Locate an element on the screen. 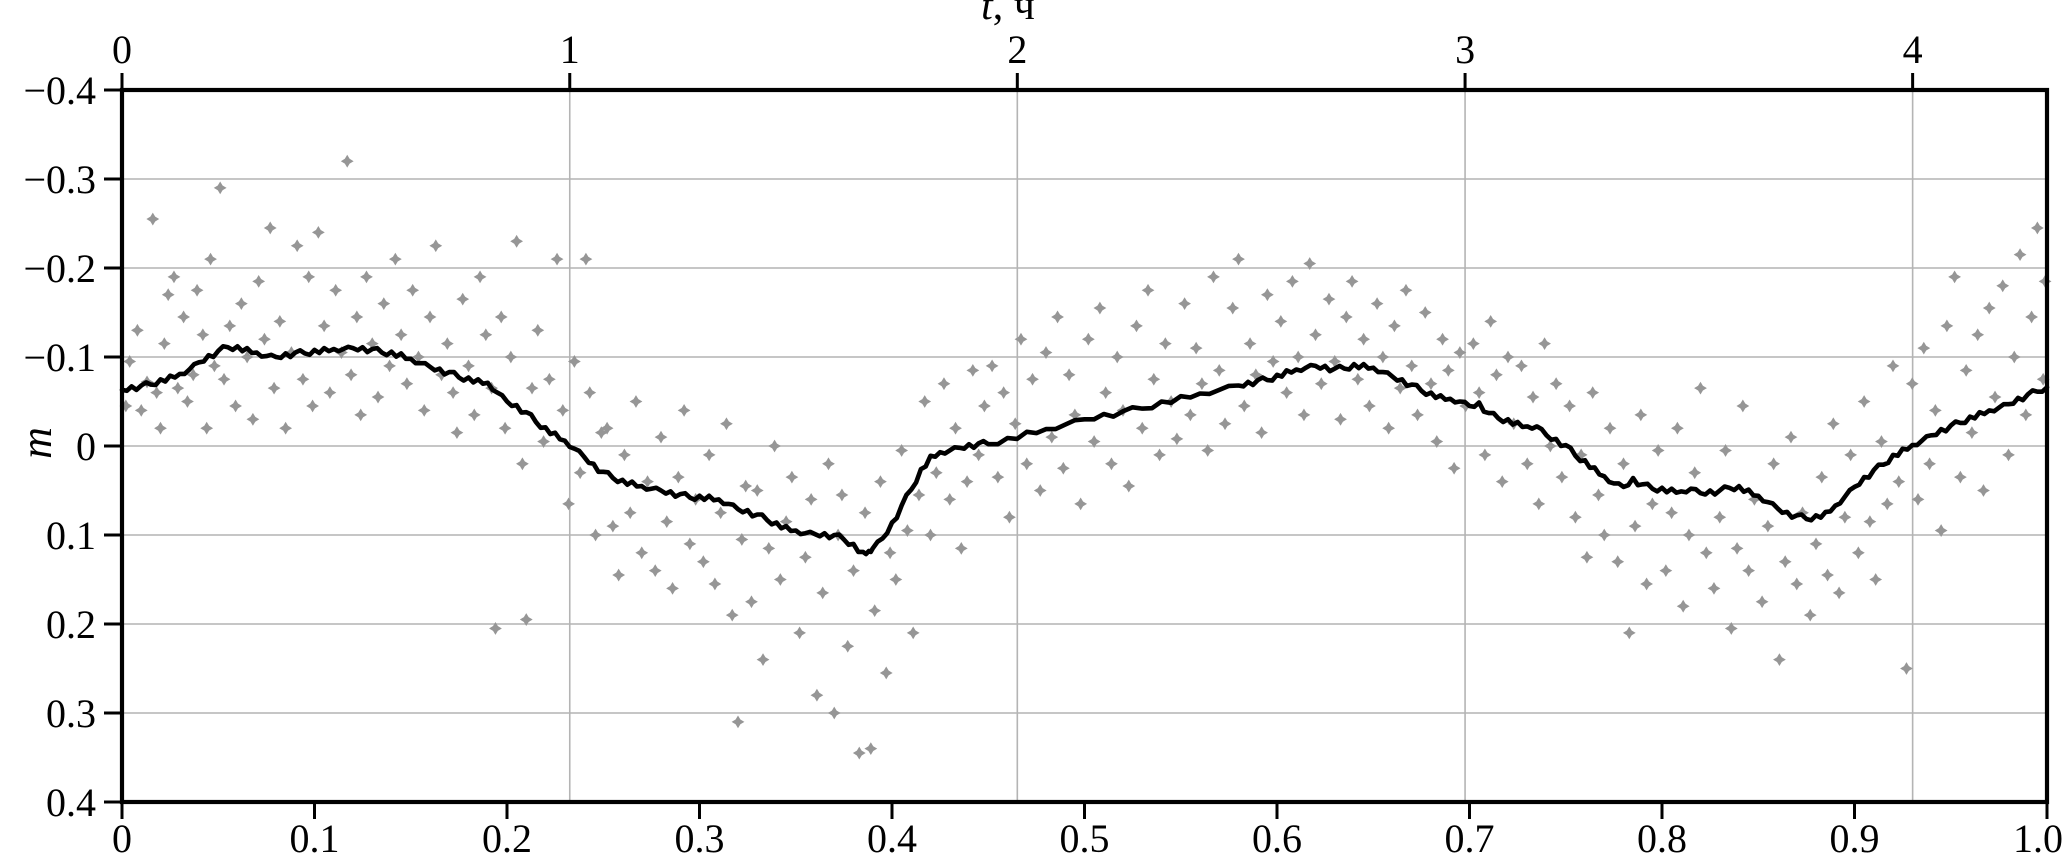 The height and width of the screenshot is (859, 2067). y-tick-label: 0.4 is located at coordinates (71, 802).